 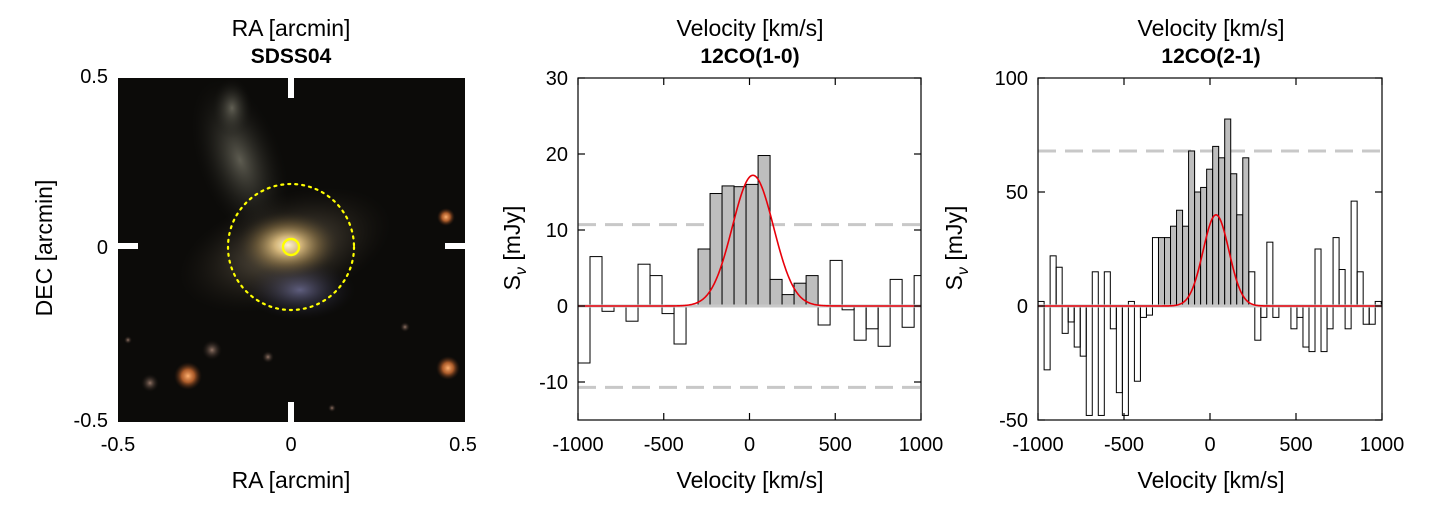 What do you see at coordinates (1211, 28) in the screenshot?
I see `co21-top-label: Velocity [km/s]` at bounding box center [1211, 28].